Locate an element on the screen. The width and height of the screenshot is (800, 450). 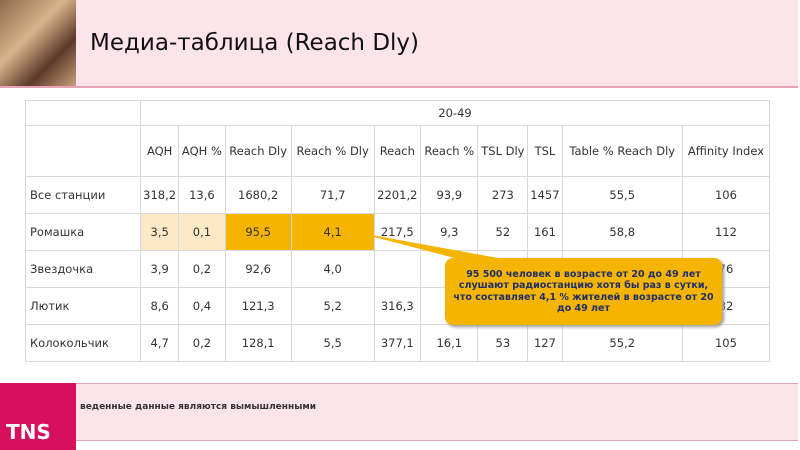
cell: 0,4 is located at coordinates (202, 306).